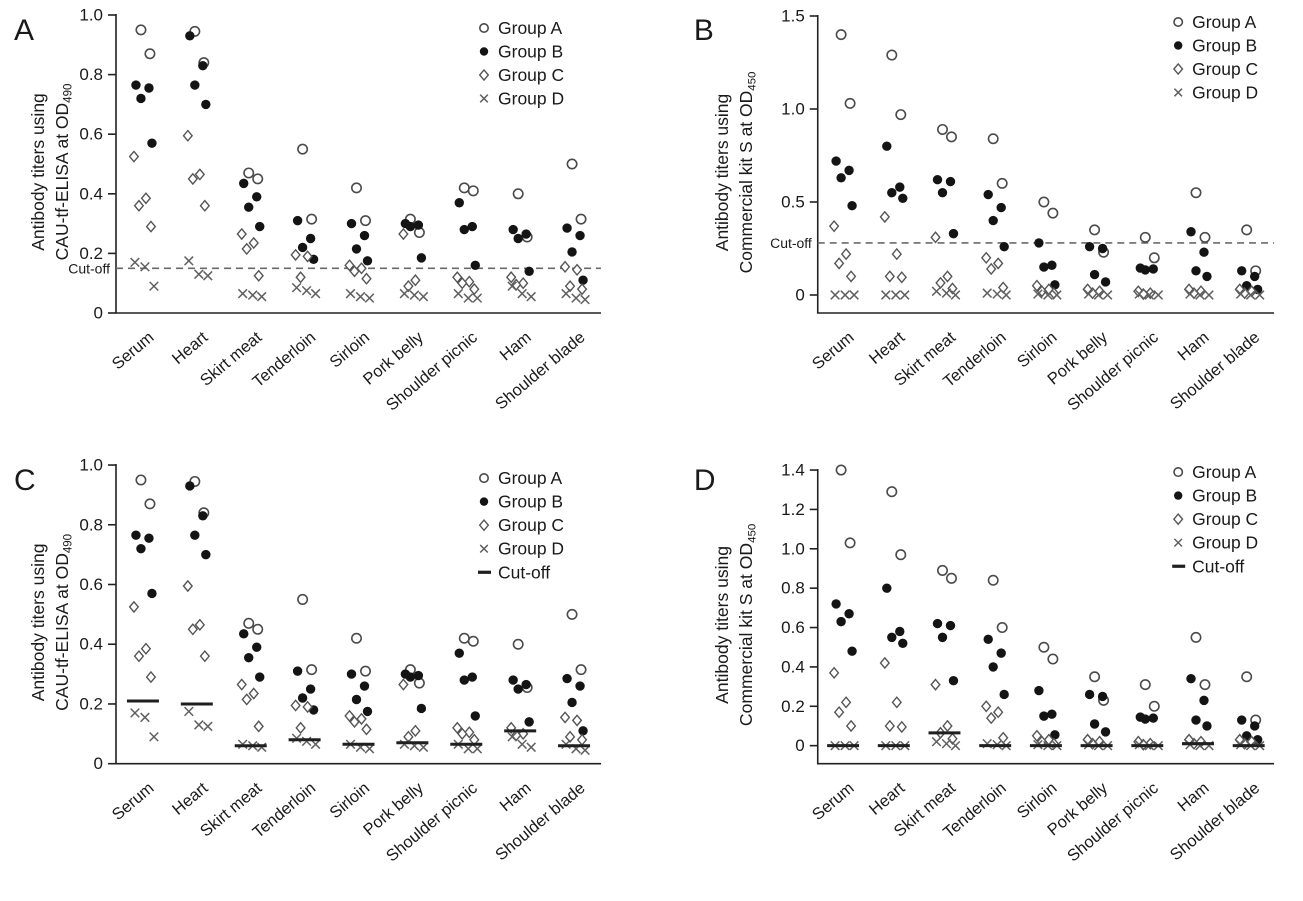 This screenshot has width=1303, height=901. What do you see at coordinates (521, 75) in the screenshot?
I see `legend-item: Group C` at bounding box center [521, 75].